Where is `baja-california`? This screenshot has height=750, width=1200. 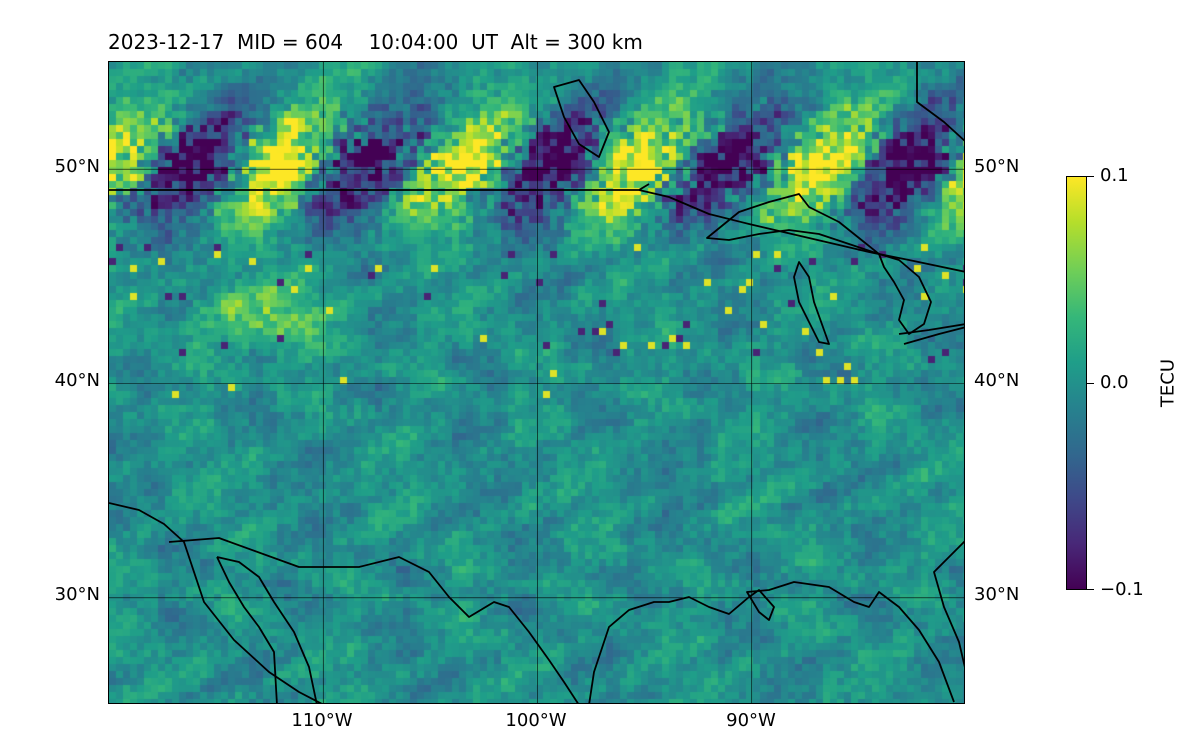
baja-california is located at coordinates (267, 629).